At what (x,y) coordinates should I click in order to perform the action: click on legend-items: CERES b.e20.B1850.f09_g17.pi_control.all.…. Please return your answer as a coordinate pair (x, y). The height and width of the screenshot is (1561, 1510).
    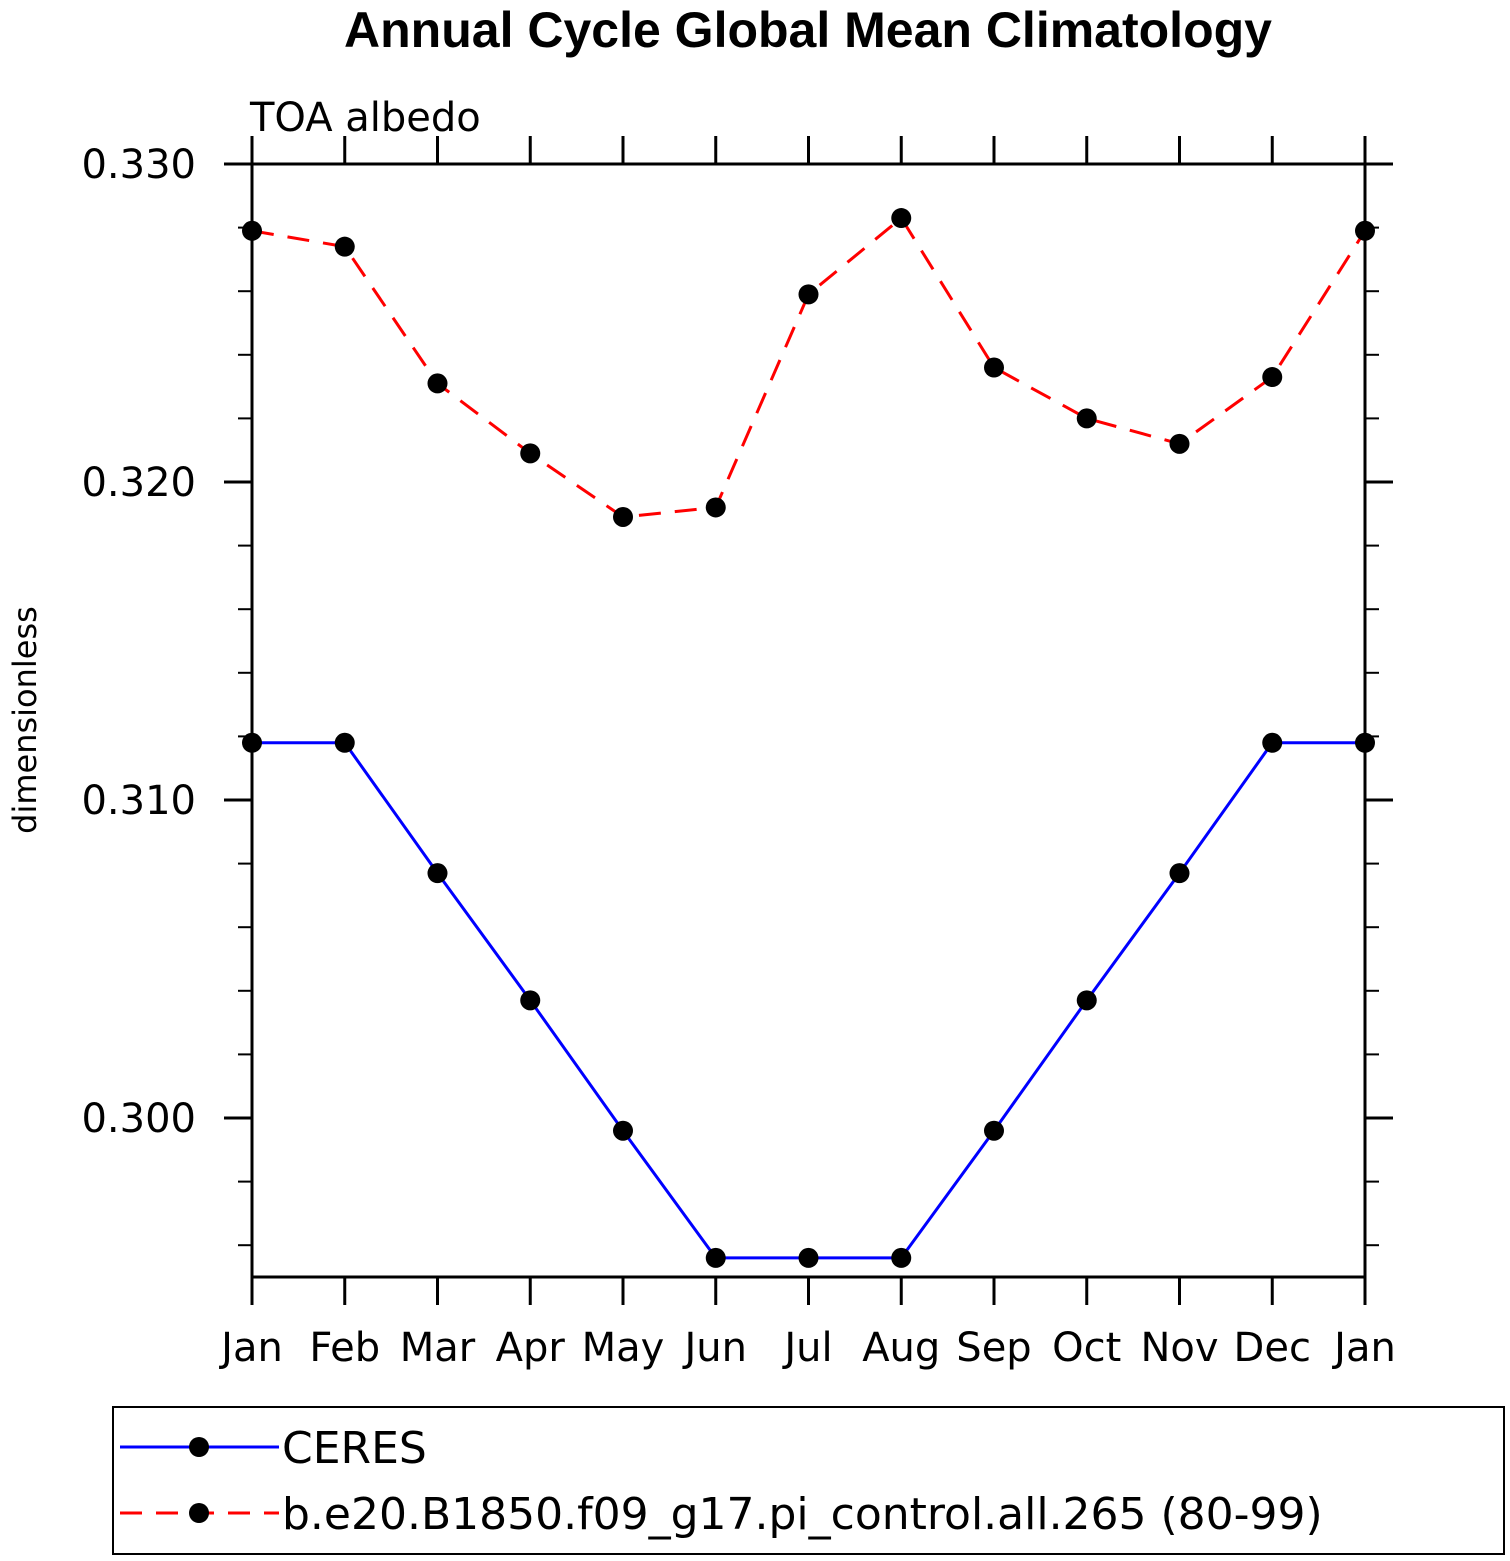
    Looking at the image, I should click on (721, 1481).